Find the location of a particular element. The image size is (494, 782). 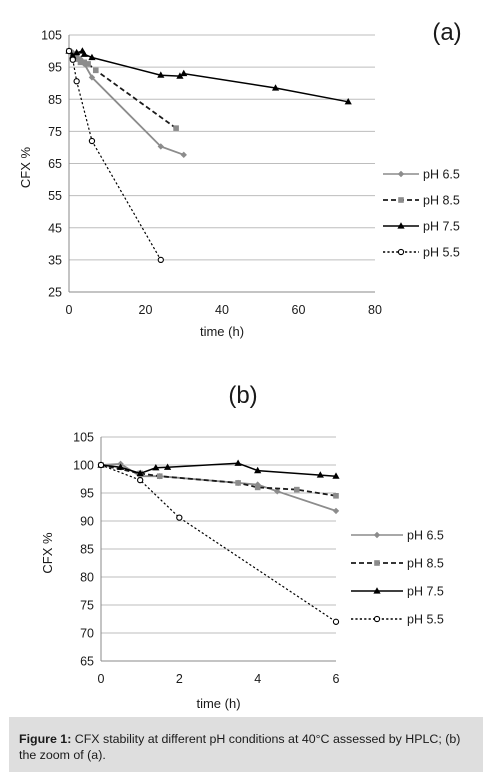

y-tick-label: 55 is located at coordinates (55, 196).